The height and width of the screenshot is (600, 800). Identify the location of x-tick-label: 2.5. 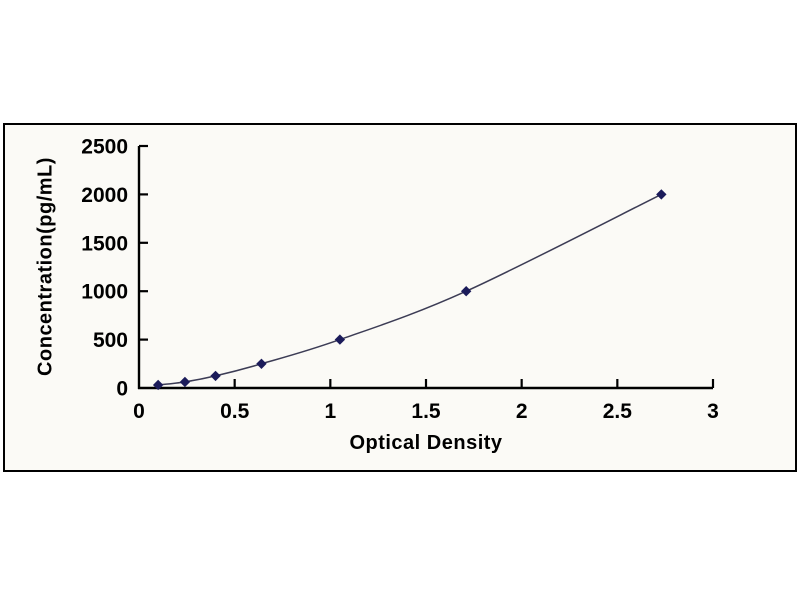
(618, 411).